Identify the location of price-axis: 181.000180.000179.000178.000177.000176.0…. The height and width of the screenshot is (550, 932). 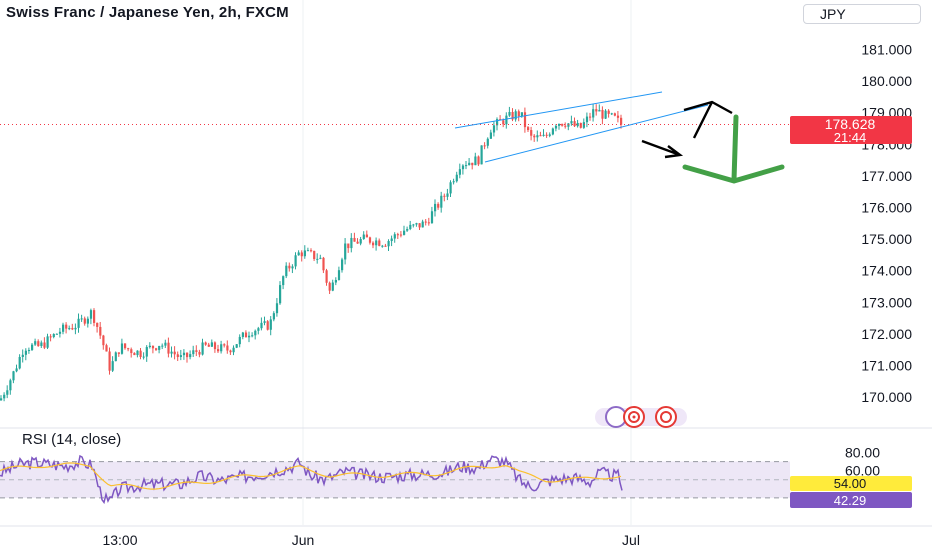
(886, 224).